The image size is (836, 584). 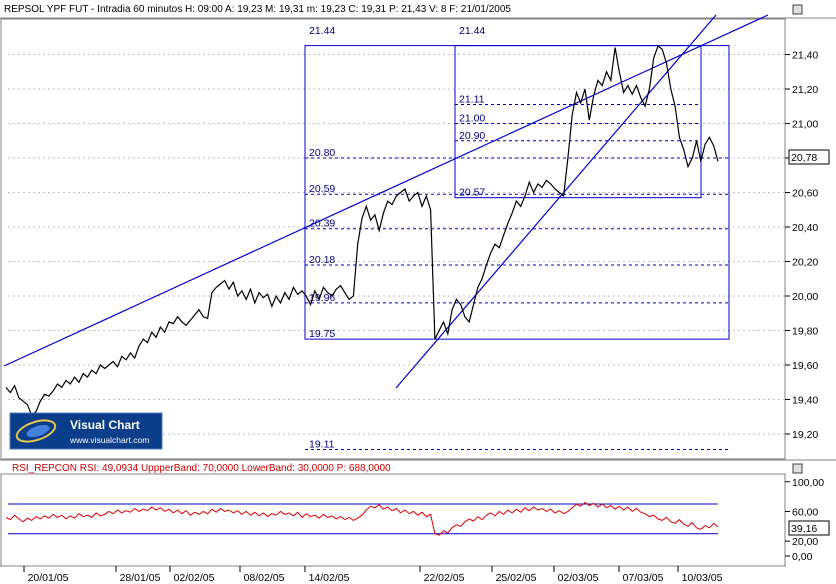 What do you see at coordinates (105, 425) in the screenshot?
I see `logo-brand: Visual Chart` at bounding box center [105, 425].